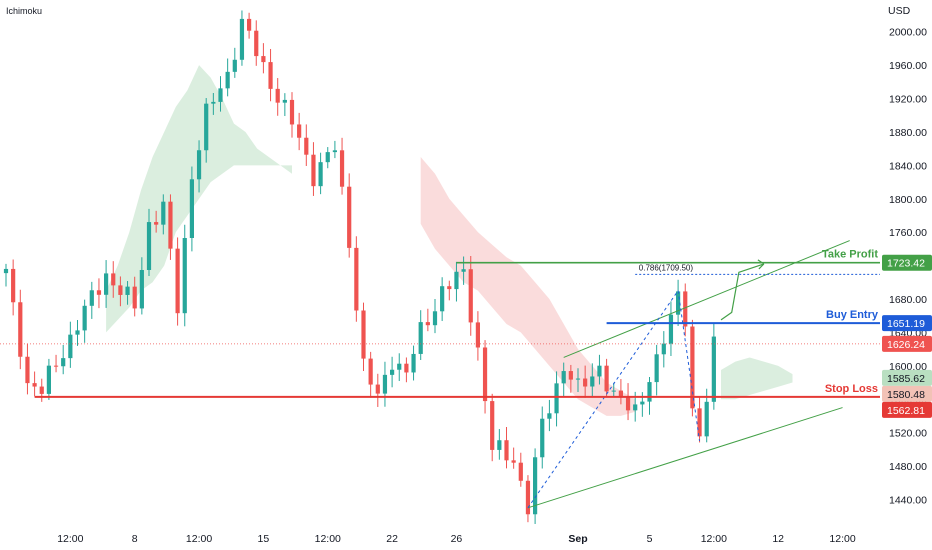  I want to click on y-tick-label: 1480.00, so click(908, 467).